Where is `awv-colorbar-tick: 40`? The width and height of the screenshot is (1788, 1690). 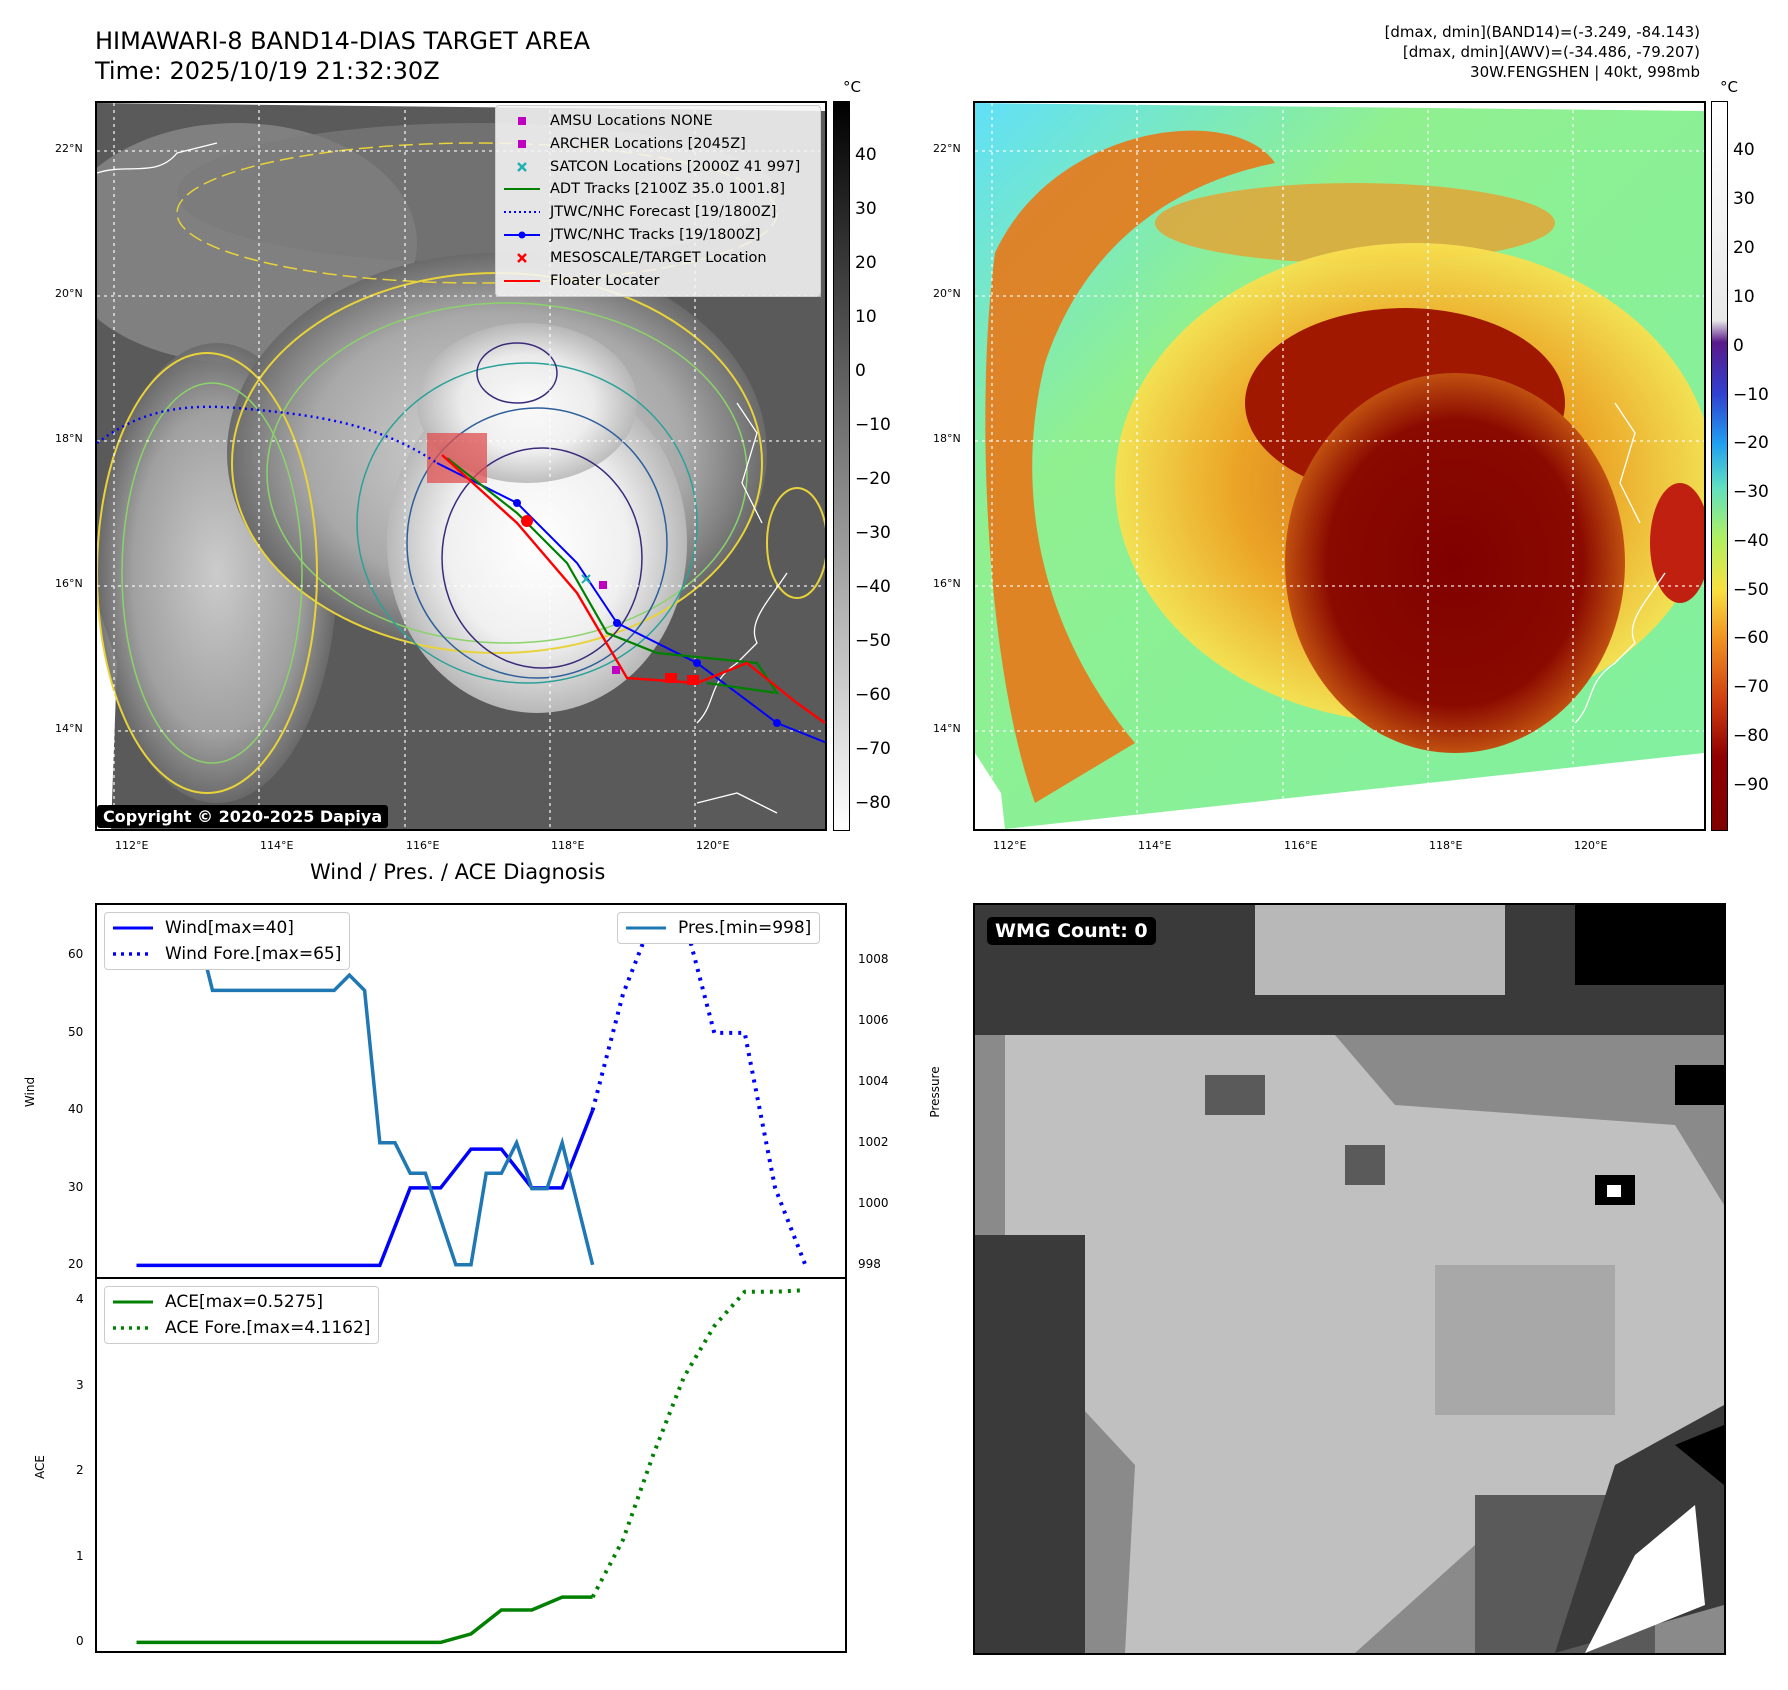 awv-colorbar-tick: 40 is located at coordinates (1744, 150).